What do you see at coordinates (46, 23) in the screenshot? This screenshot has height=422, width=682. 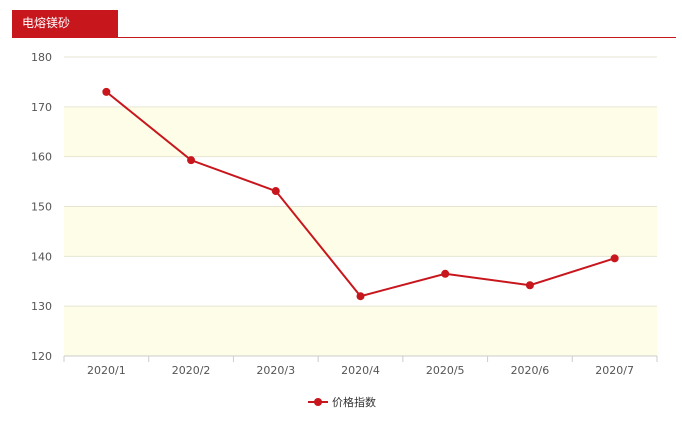 I see `section-title: 电熔镁砂` at bounding box center [46, 23].